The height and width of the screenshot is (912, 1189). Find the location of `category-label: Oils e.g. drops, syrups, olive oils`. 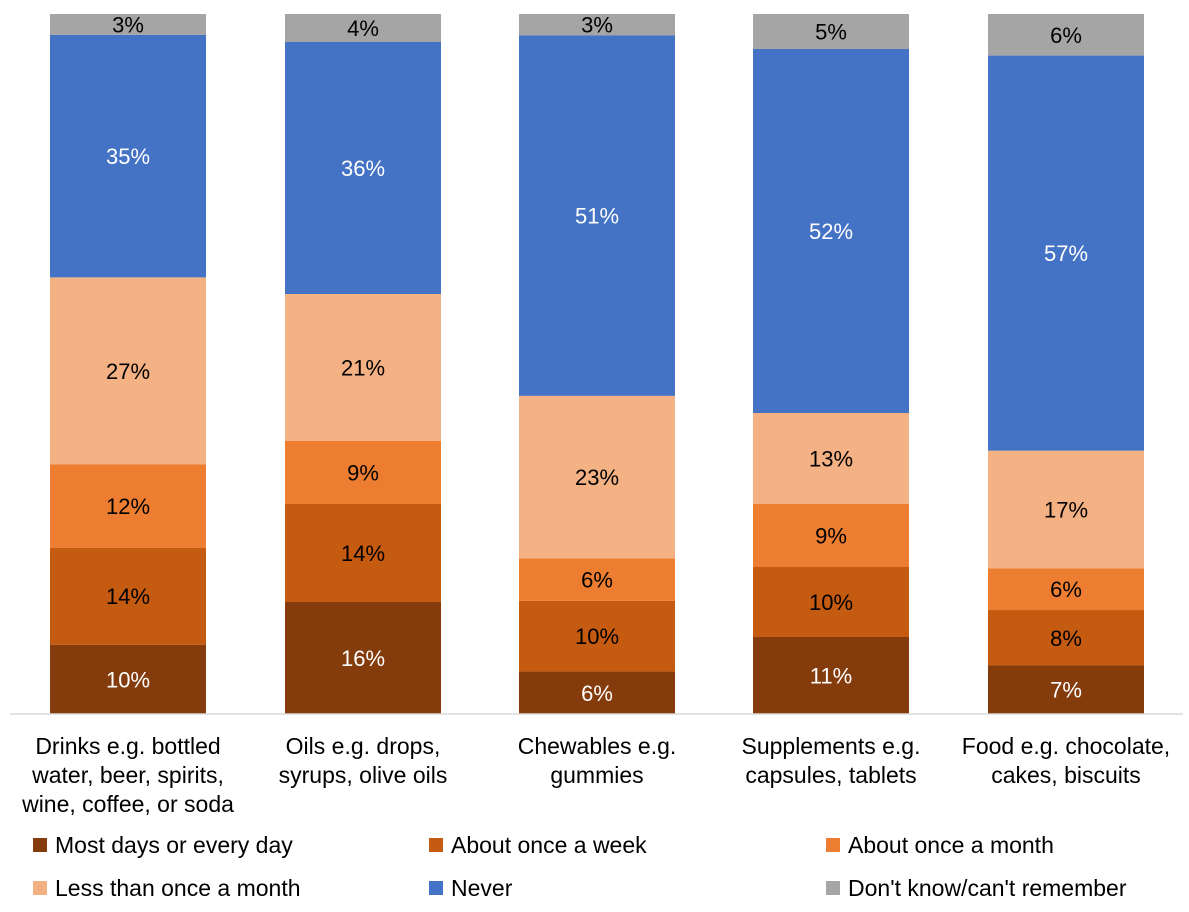

category-label: Oils e.g. drops, syrups, olive oils is located at coordinates (363, 760).